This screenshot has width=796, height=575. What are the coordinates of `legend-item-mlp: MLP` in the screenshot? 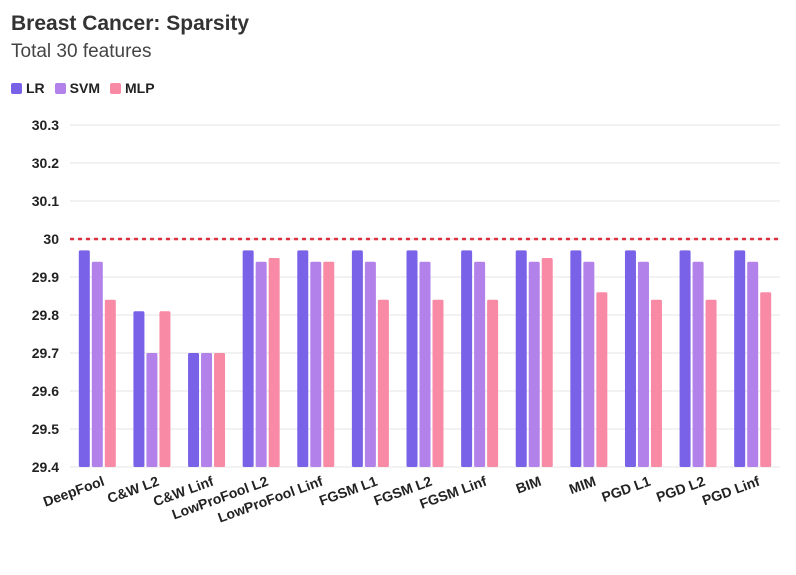 It's located at (132, 88).